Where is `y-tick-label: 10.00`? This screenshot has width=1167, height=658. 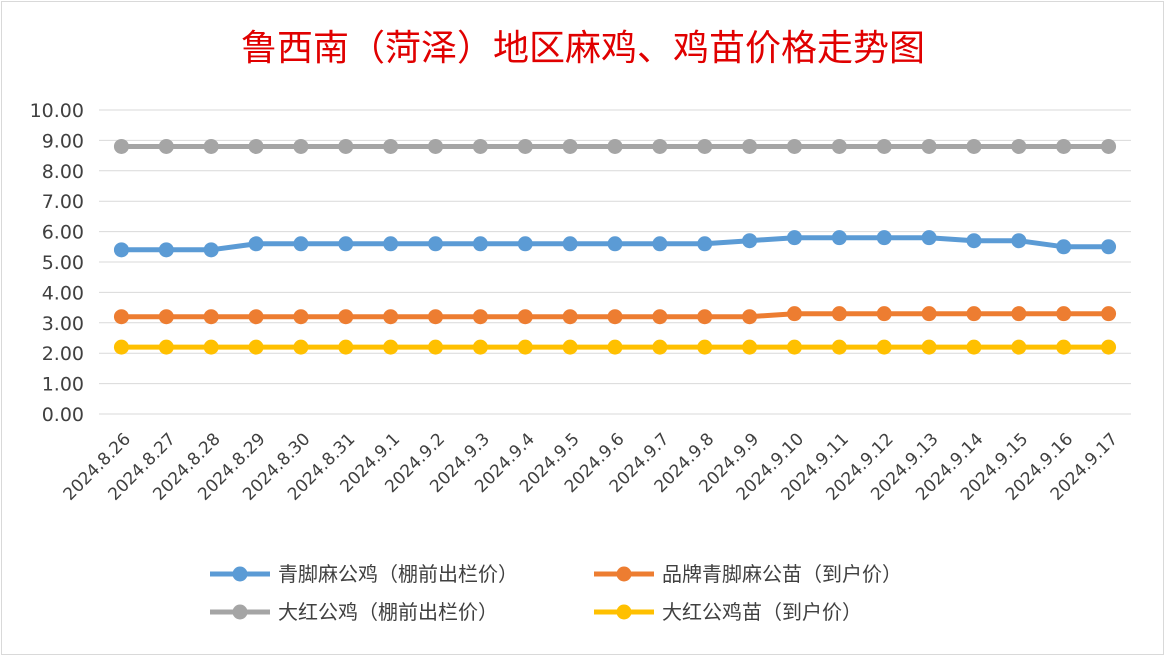 y-tick-label: 10.00 is located at coordinates (57, 111).